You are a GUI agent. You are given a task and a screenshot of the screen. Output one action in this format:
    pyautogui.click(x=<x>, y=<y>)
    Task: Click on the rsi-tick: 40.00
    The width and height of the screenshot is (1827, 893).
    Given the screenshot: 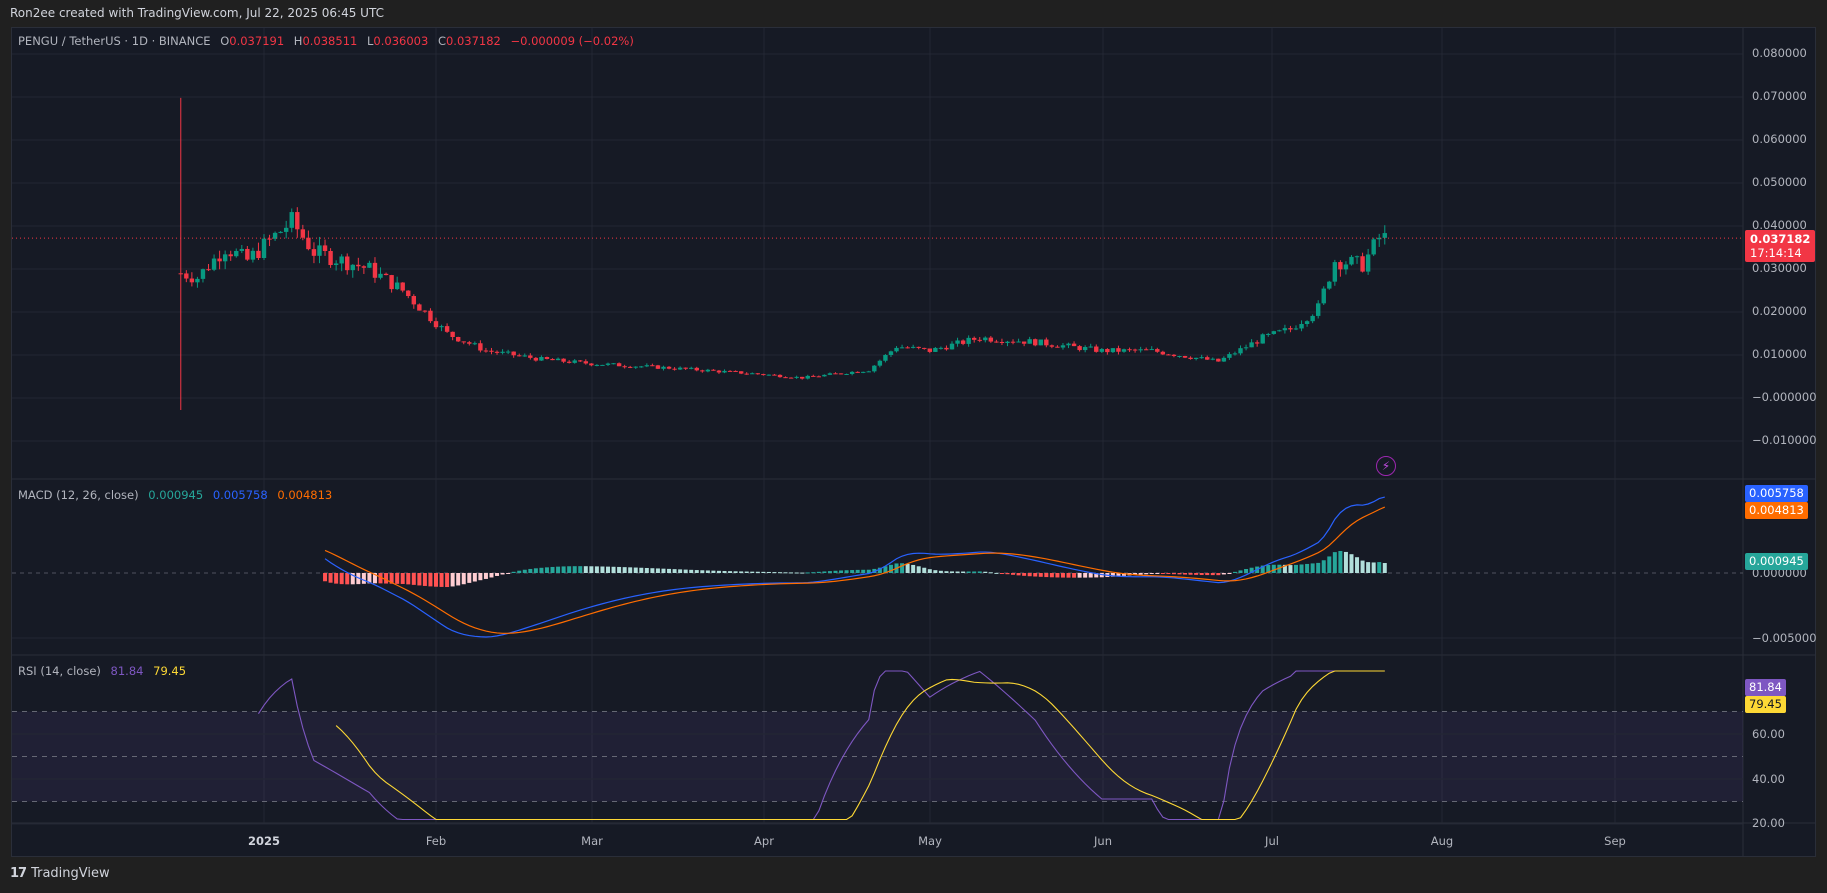 What is the action you would take?
    pyautogui.click(x=1768, y=779)
    